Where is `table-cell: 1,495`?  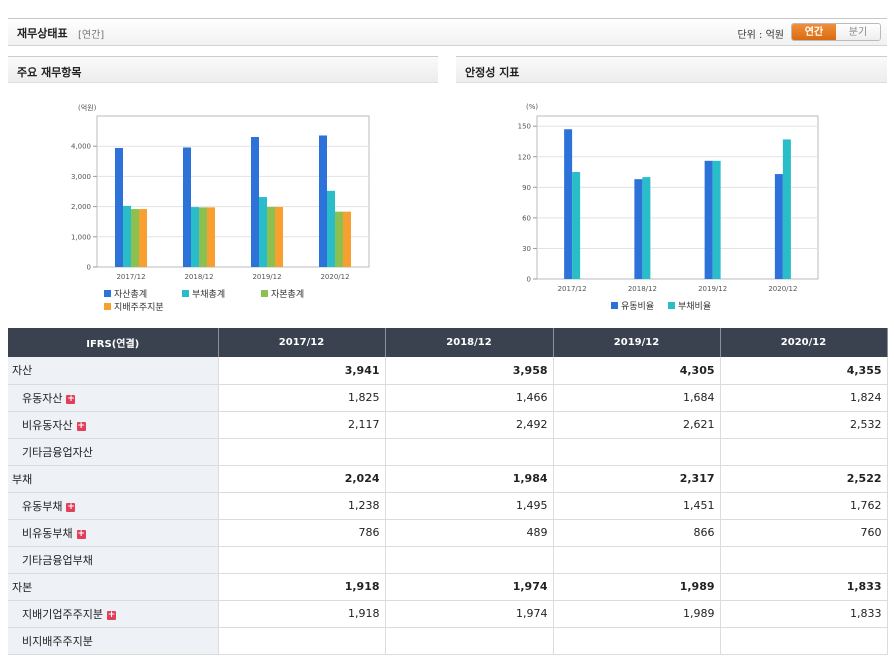 table-cell: 1,495 is located at coordinates (469, 506).